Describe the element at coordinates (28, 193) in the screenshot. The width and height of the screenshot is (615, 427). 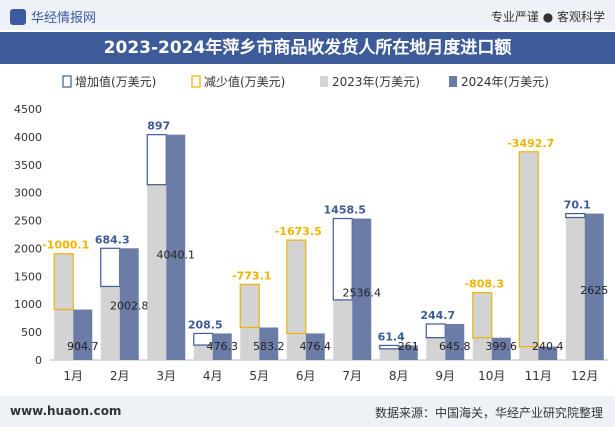
I see `y-tick-label: 3000` at that location.